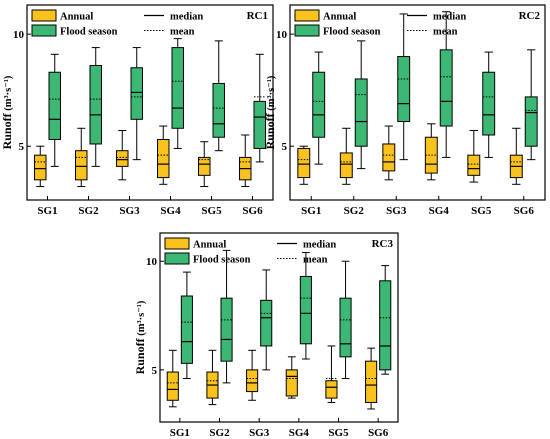  Describe the element at coordinates (257, 16) in the screenshot. I see `panel-tag: RC1` at that location.